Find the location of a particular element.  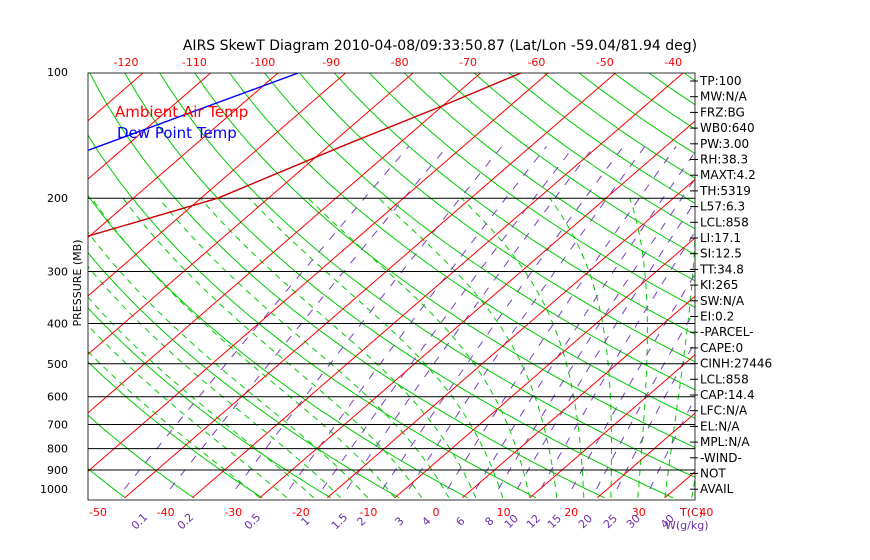

index-label: -PARCEL- is located at coordinates (727, 332).